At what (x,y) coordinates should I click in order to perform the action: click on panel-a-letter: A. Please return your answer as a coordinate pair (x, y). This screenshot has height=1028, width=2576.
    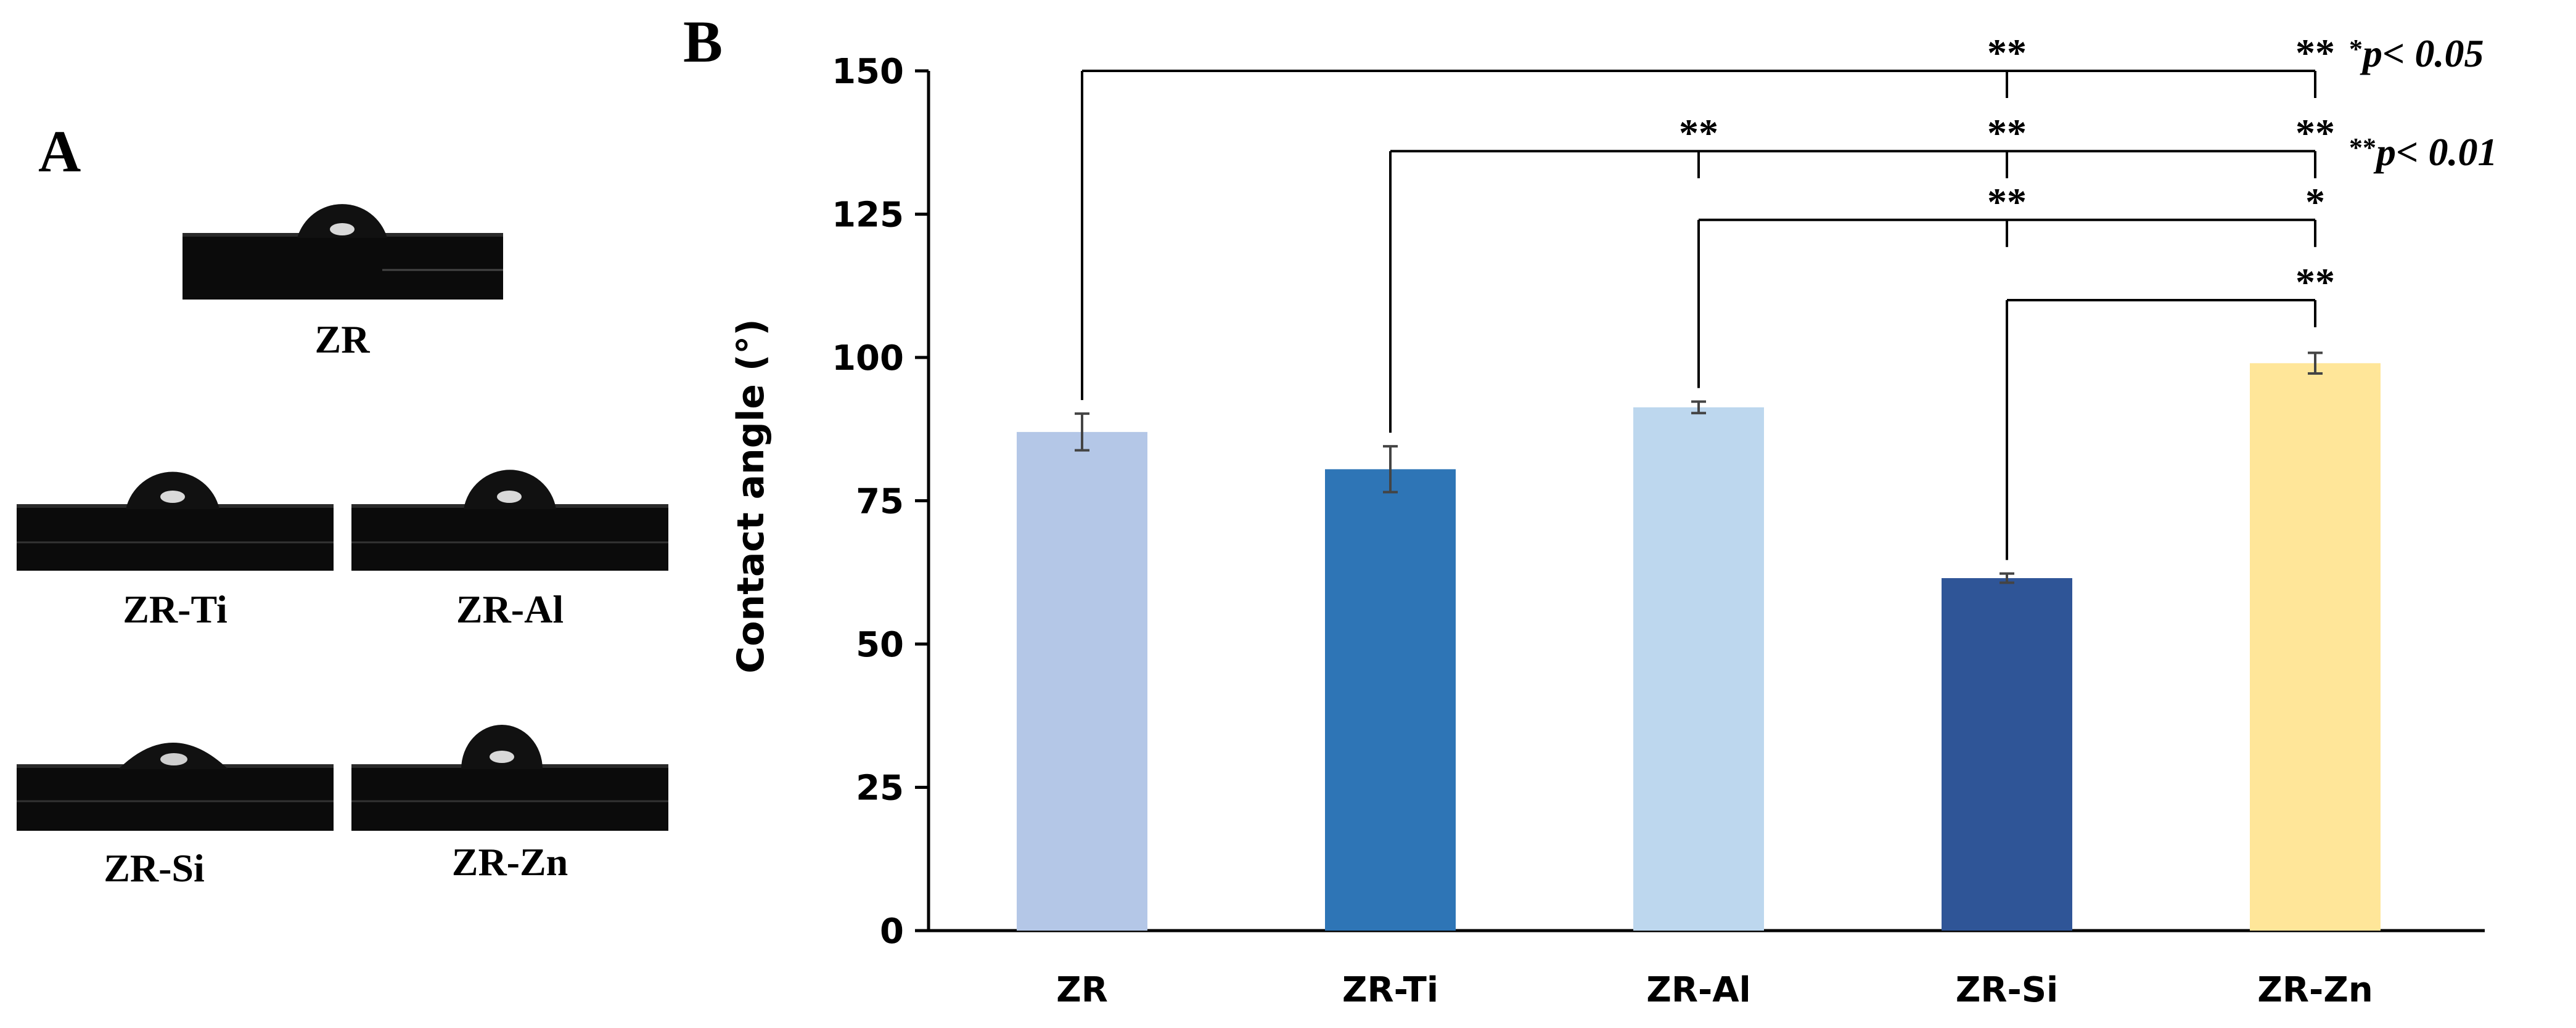
    Looking at the image, I should click on (59, 151).